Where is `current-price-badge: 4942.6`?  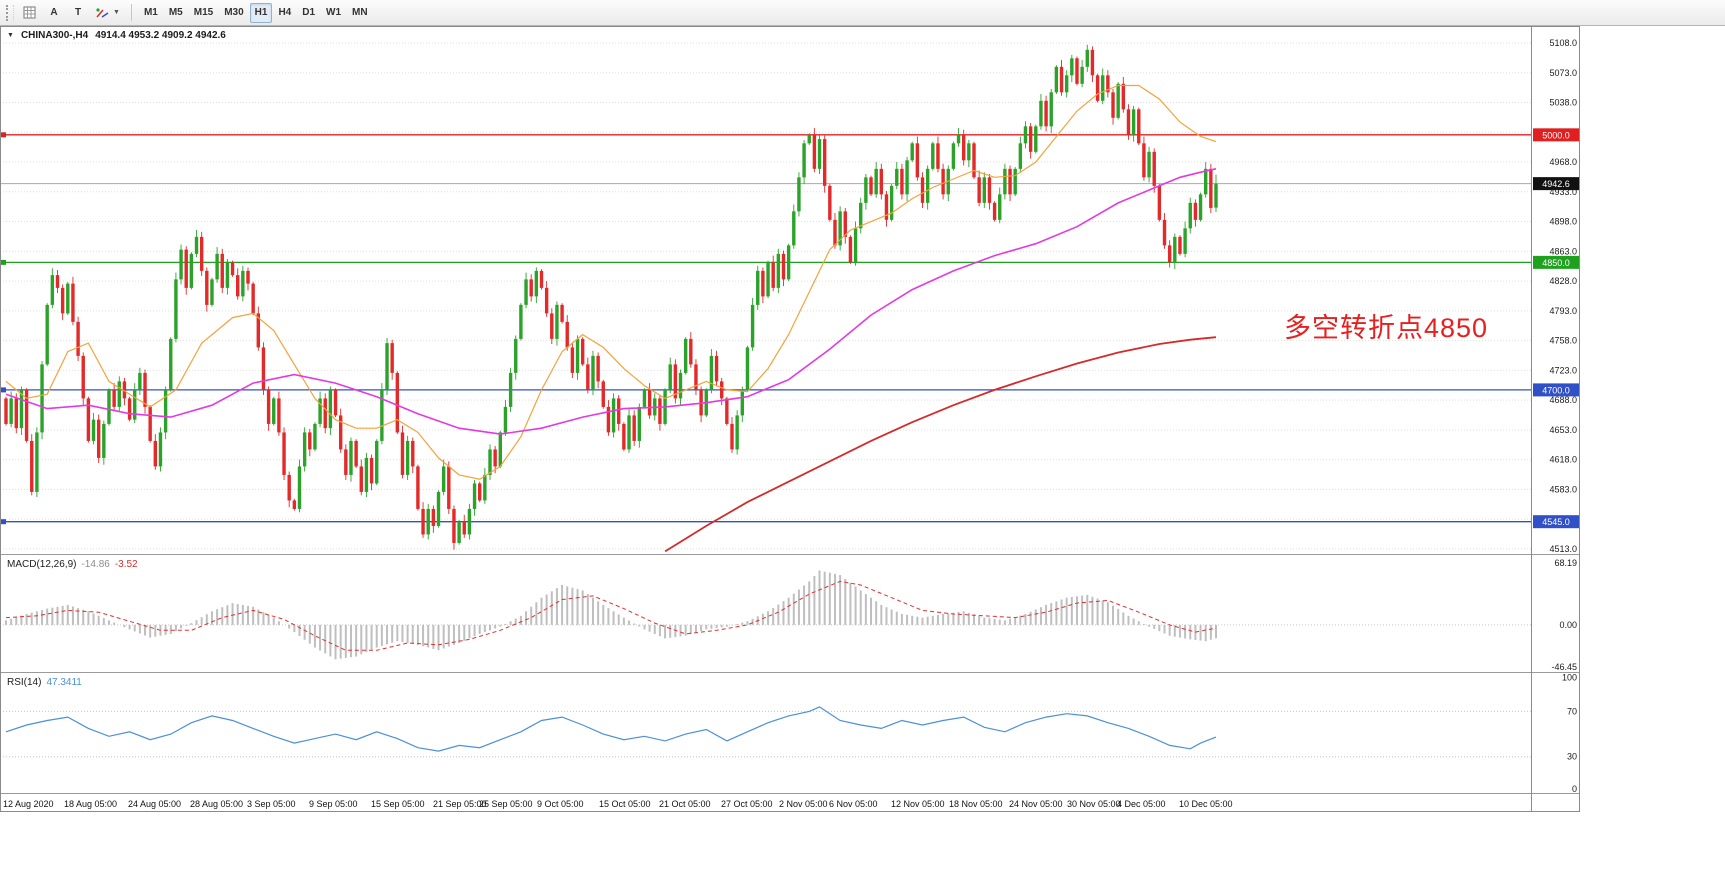 current-price-badge: 4942.6 is located at coordinates (1556, 184).